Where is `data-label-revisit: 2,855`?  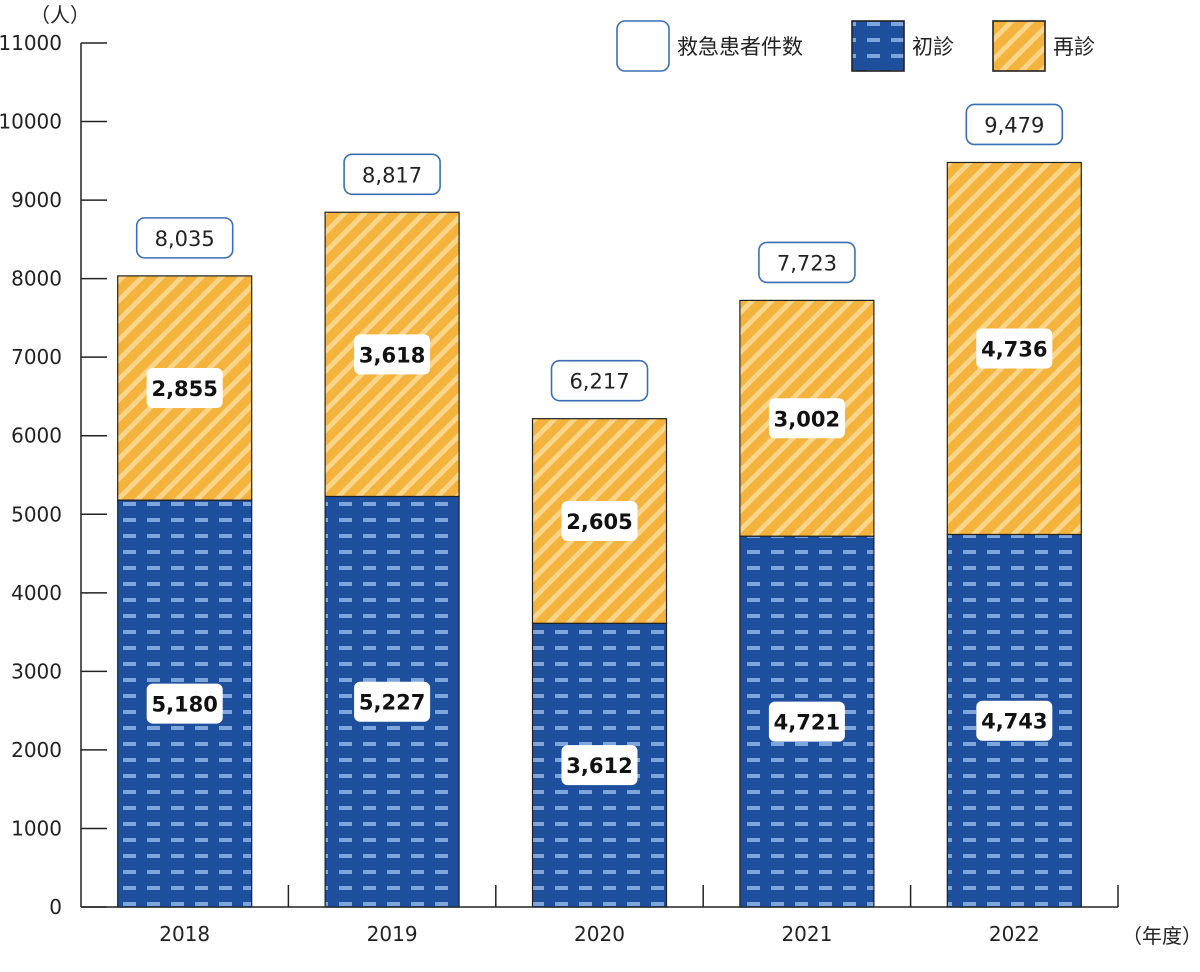
data-label-revisit: 2,855 is located at coordinates (184, 389).